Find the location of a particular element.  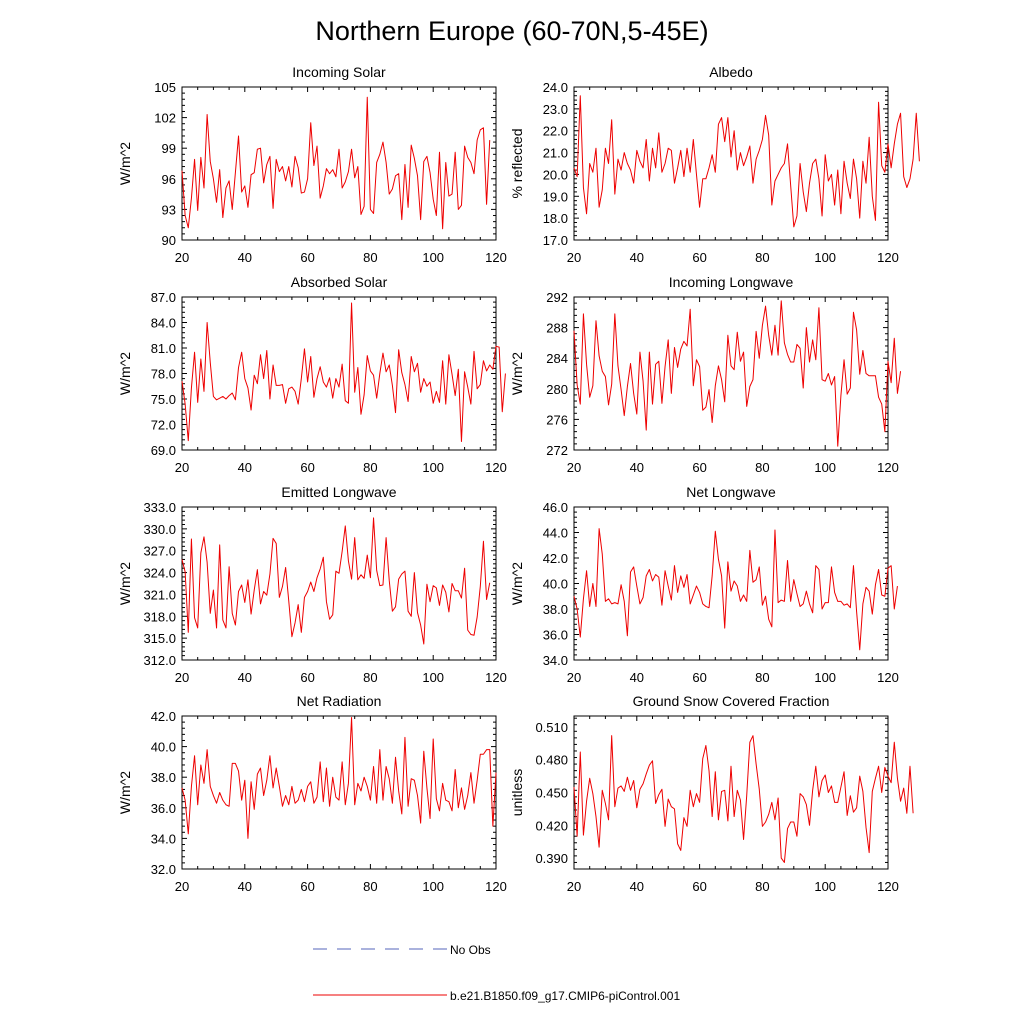

y-tick-label: 330.0 is located at coordinates (159, 529).